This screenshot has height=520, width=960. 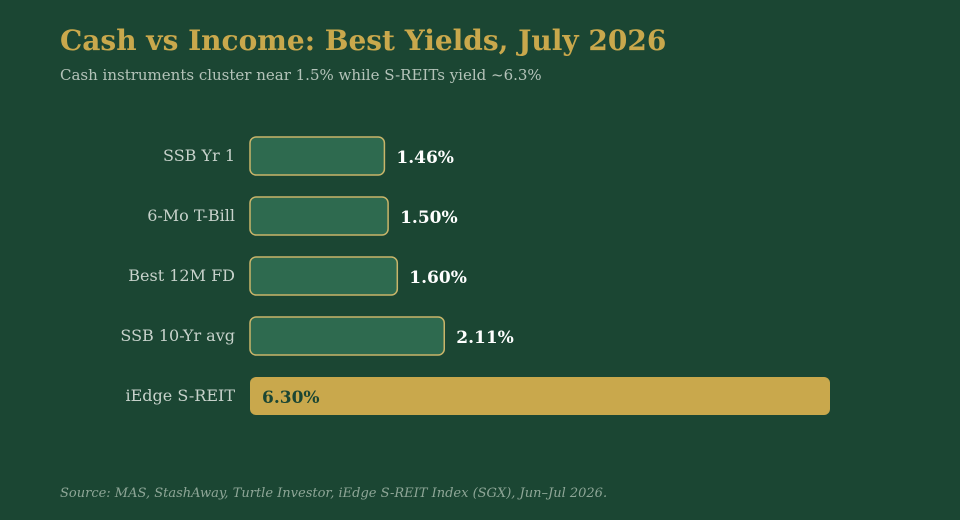 What do you see at coordinates (319, 216) in the screenshot?
I see `bar-6-mo-t-bill` at bounding box center [319, 216].